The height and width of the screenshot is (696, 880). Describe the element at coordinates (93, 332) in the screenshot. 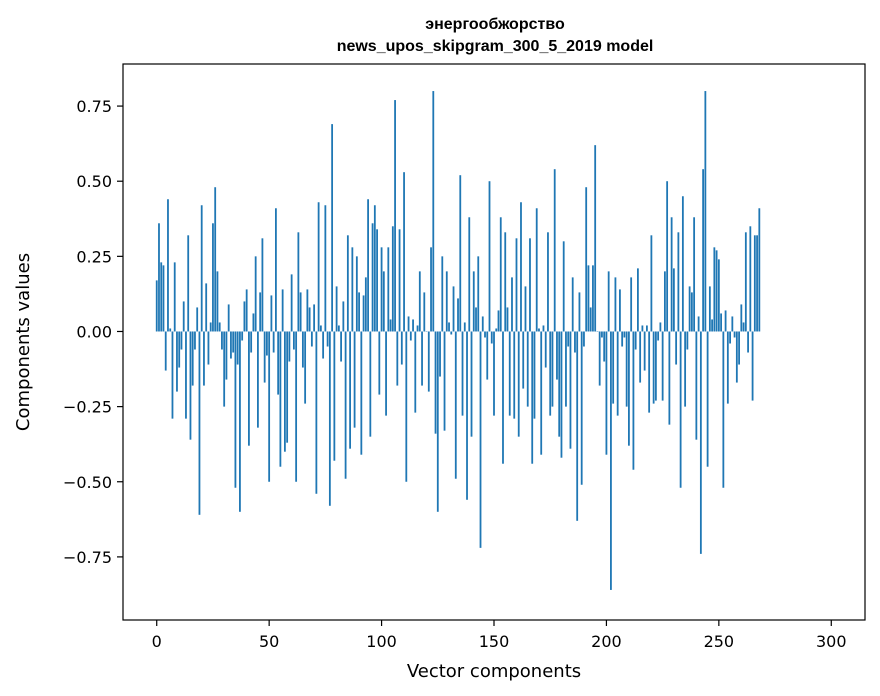

I see `y-axis-ticks: 0.75 0.50 0.25 0.00 −0.25 −0.50 −0.75` at that location.